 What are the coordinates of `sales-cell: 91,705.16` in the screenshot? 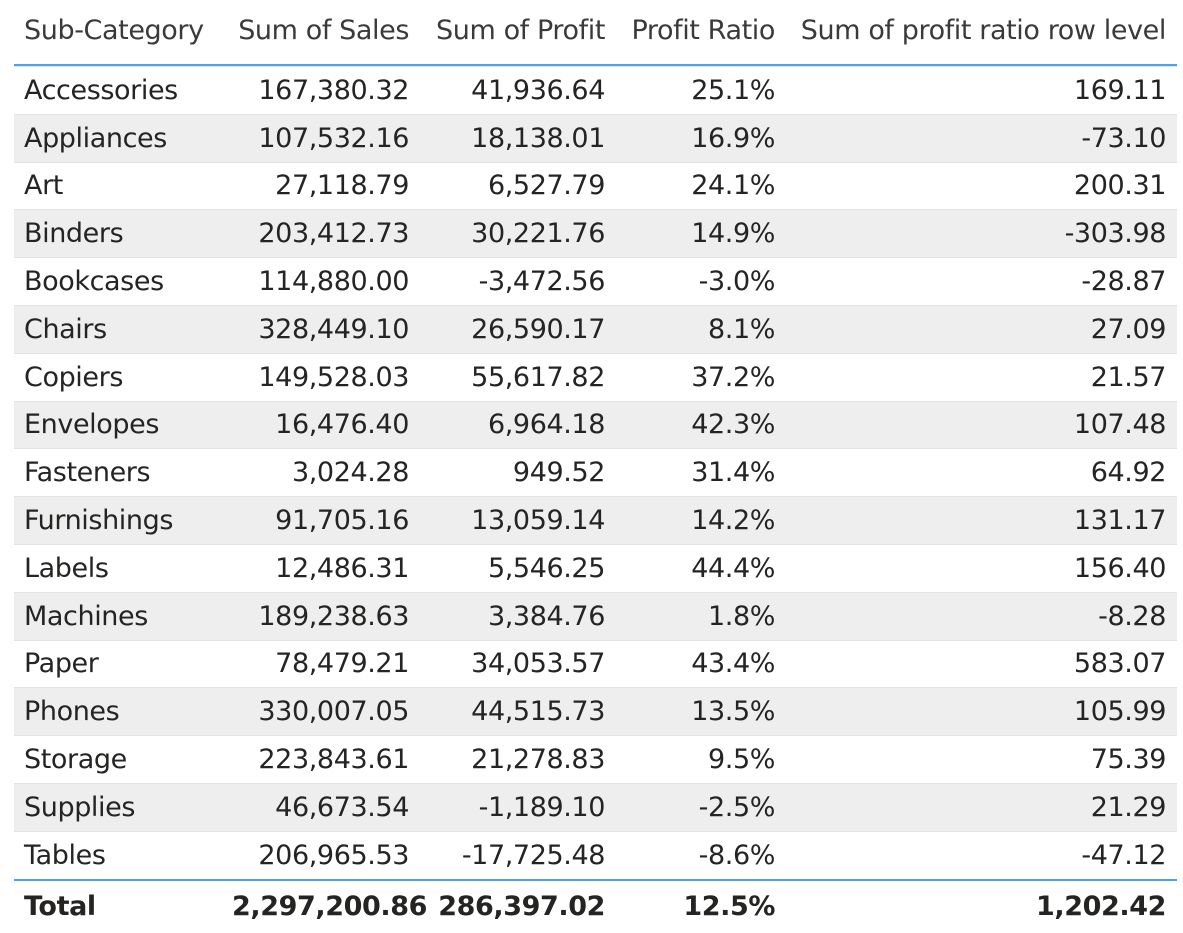 It's located at (342, 521).